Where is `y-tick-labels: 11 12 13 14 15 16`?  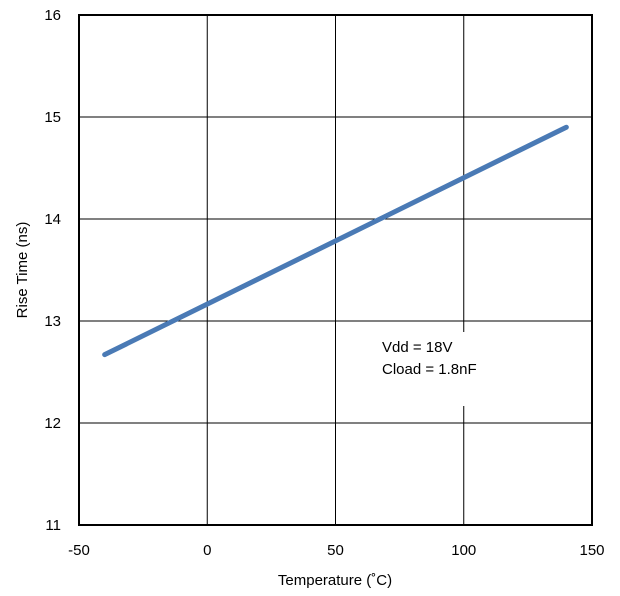 y-tick-labels: 11 12 13 14 15 16 is located at coordinates (52, 270).